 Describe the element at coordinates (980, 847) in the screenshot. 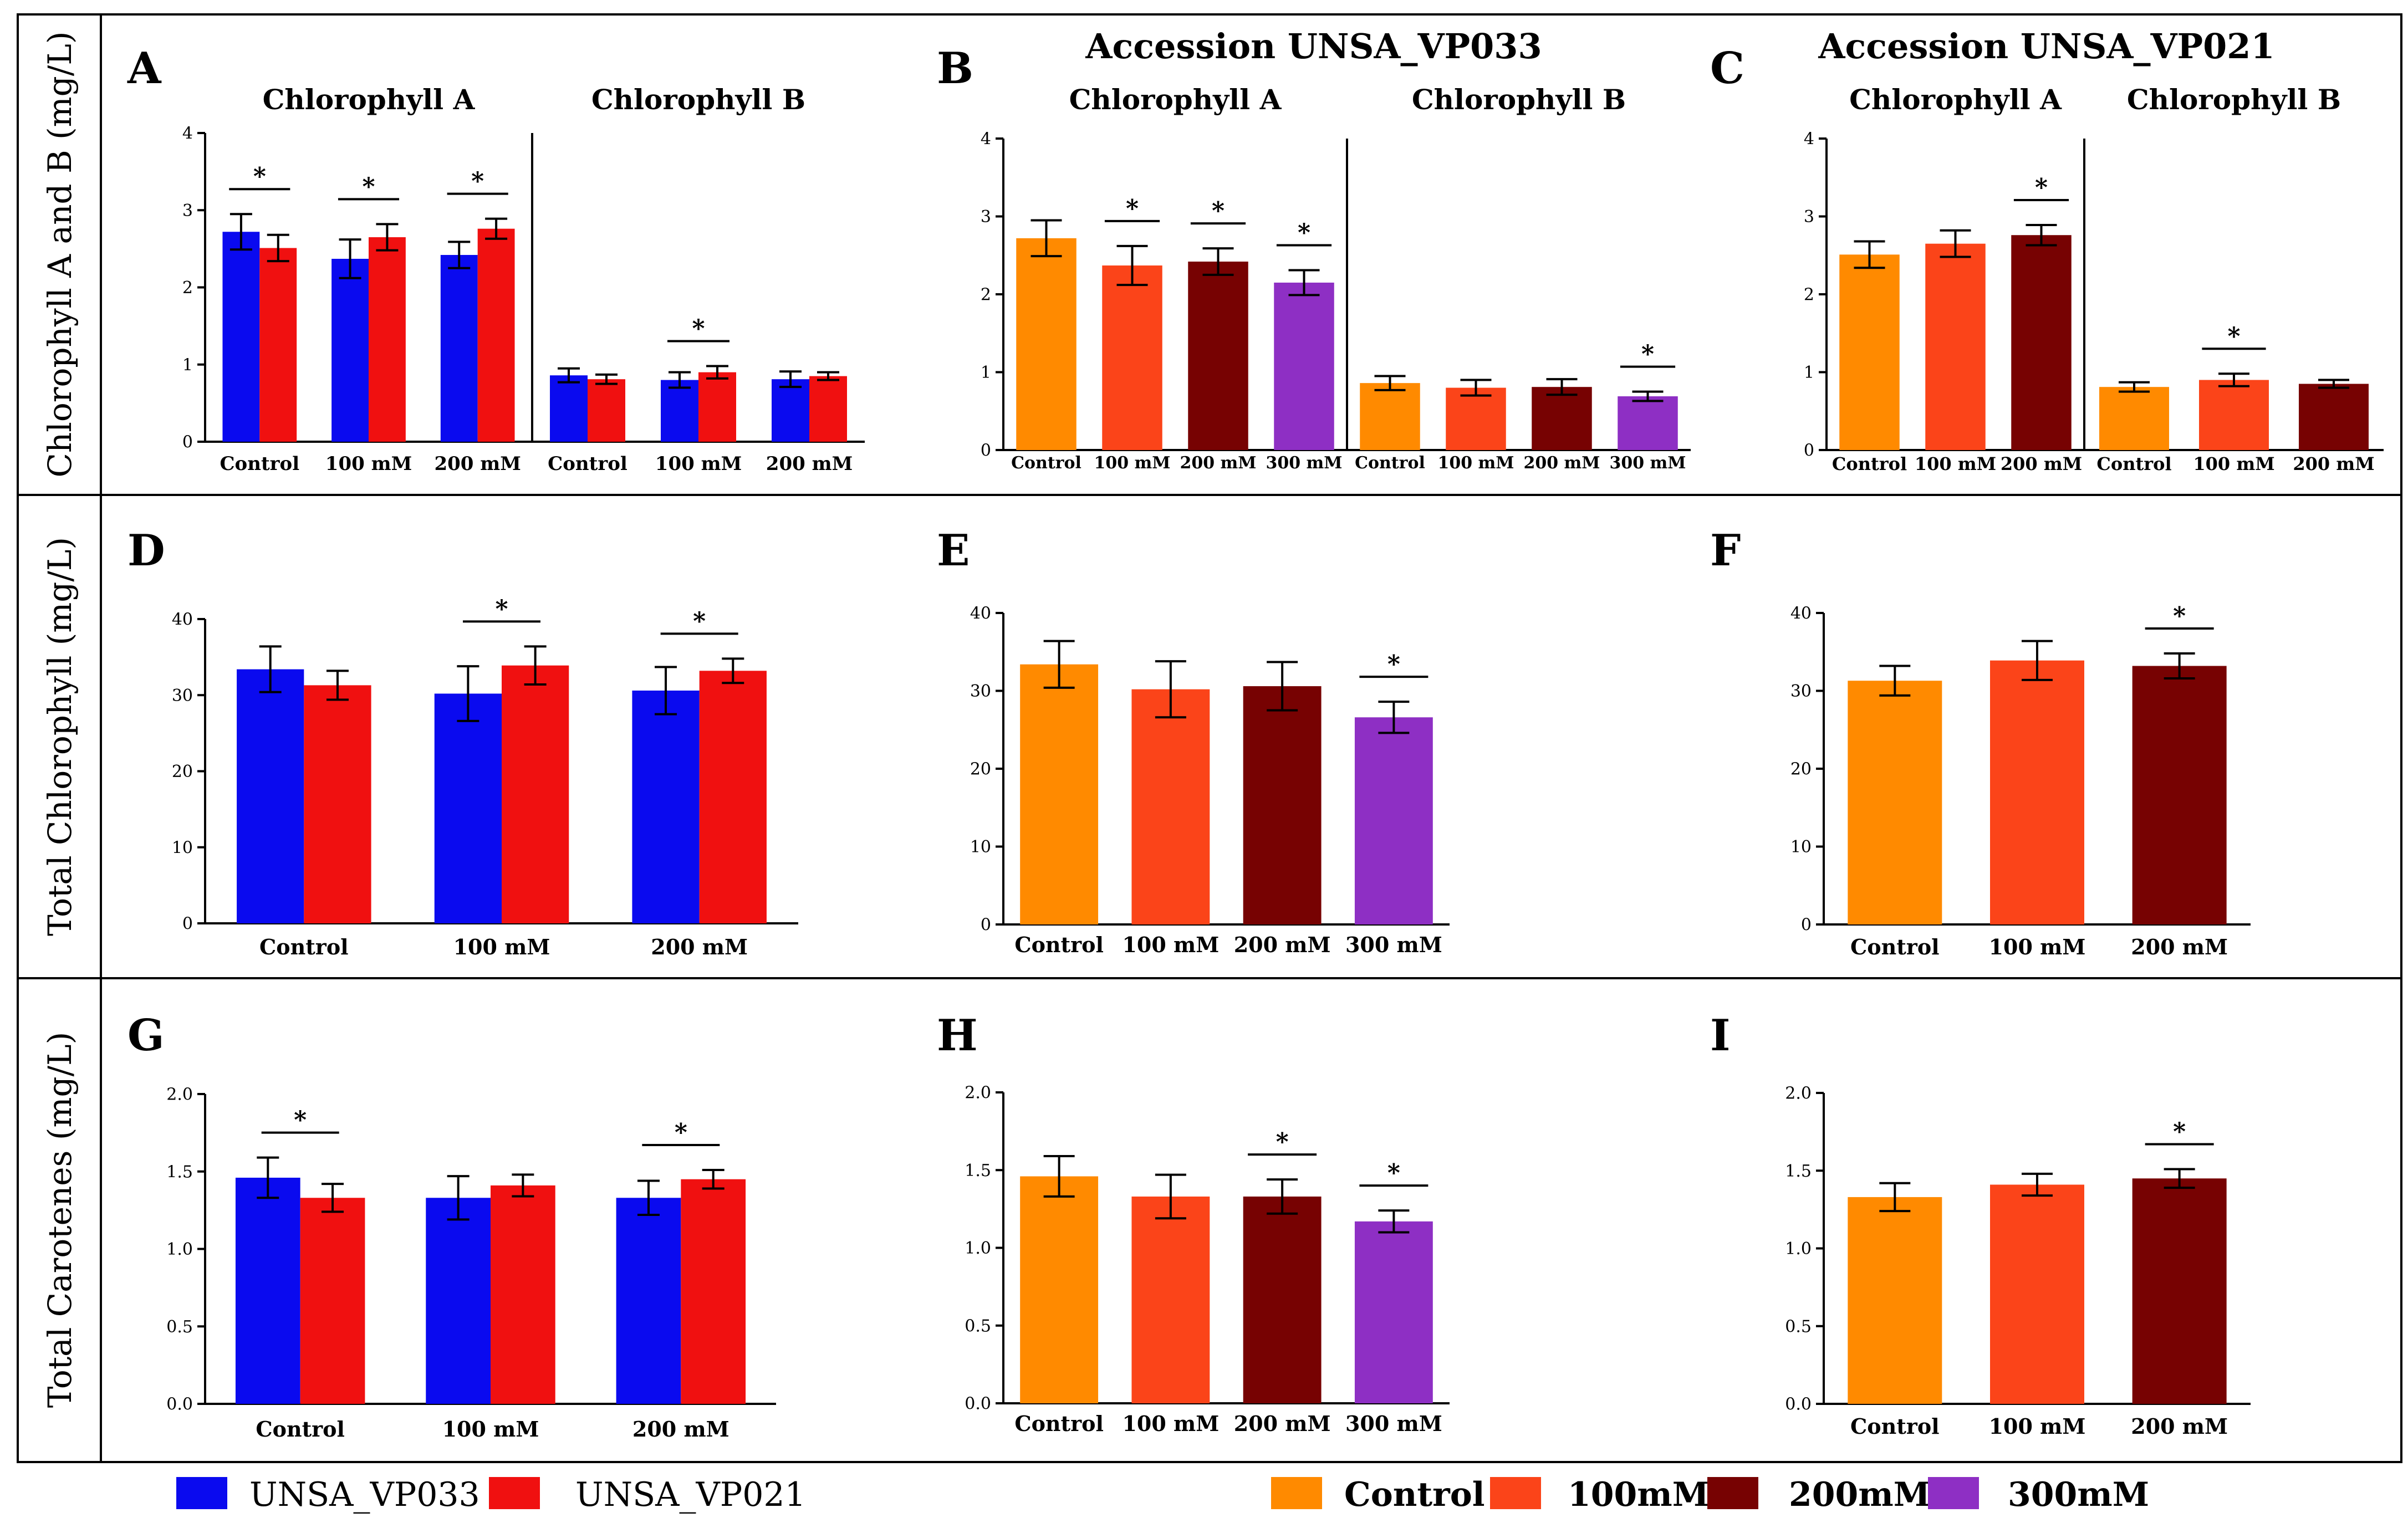

I see `y-tick-label: 10` at that location.